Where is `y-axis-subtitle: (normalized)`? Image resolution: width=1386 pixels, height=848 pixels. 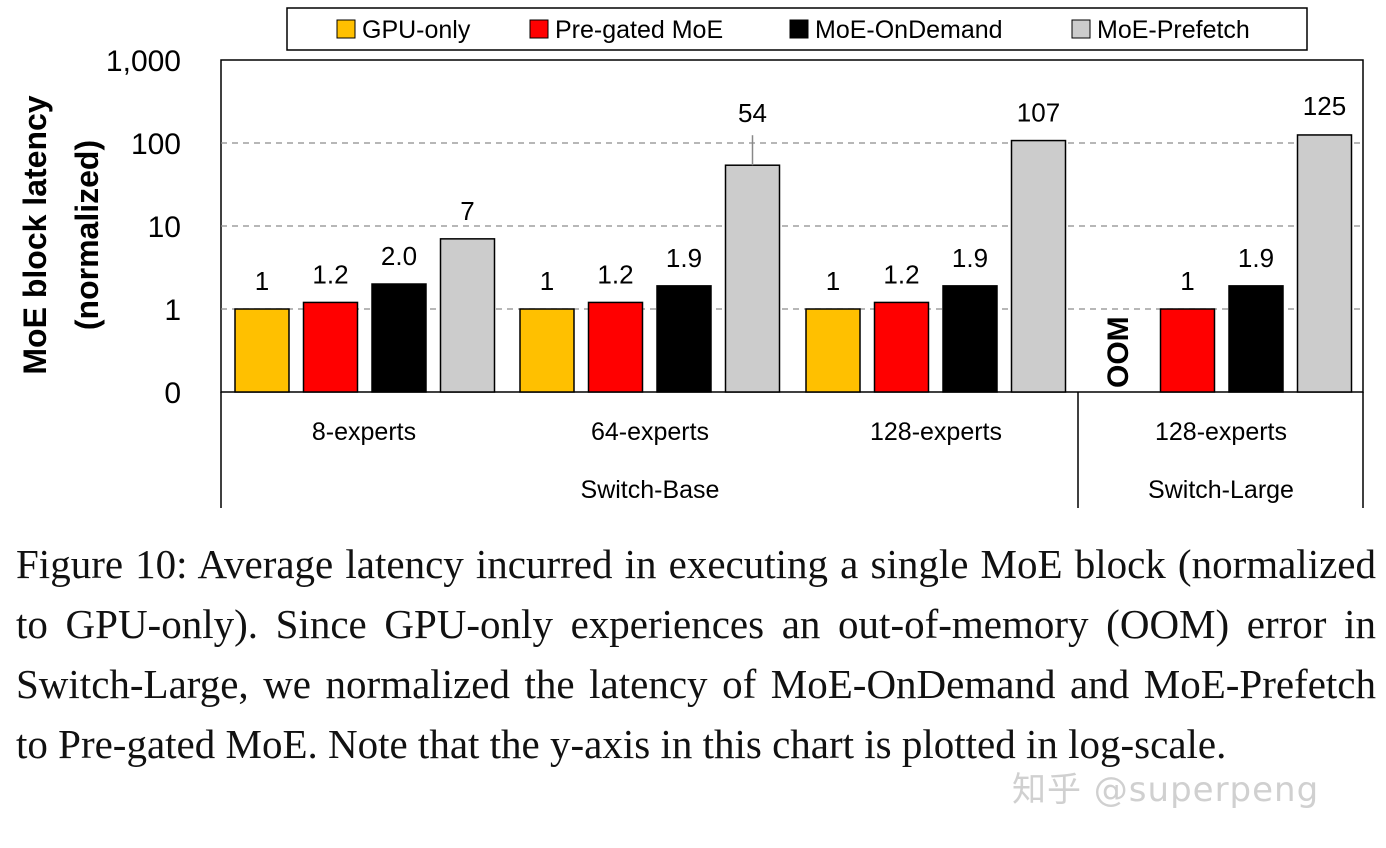 y-axis-subtitle: (normalized) is located at coordinates (87, 235).